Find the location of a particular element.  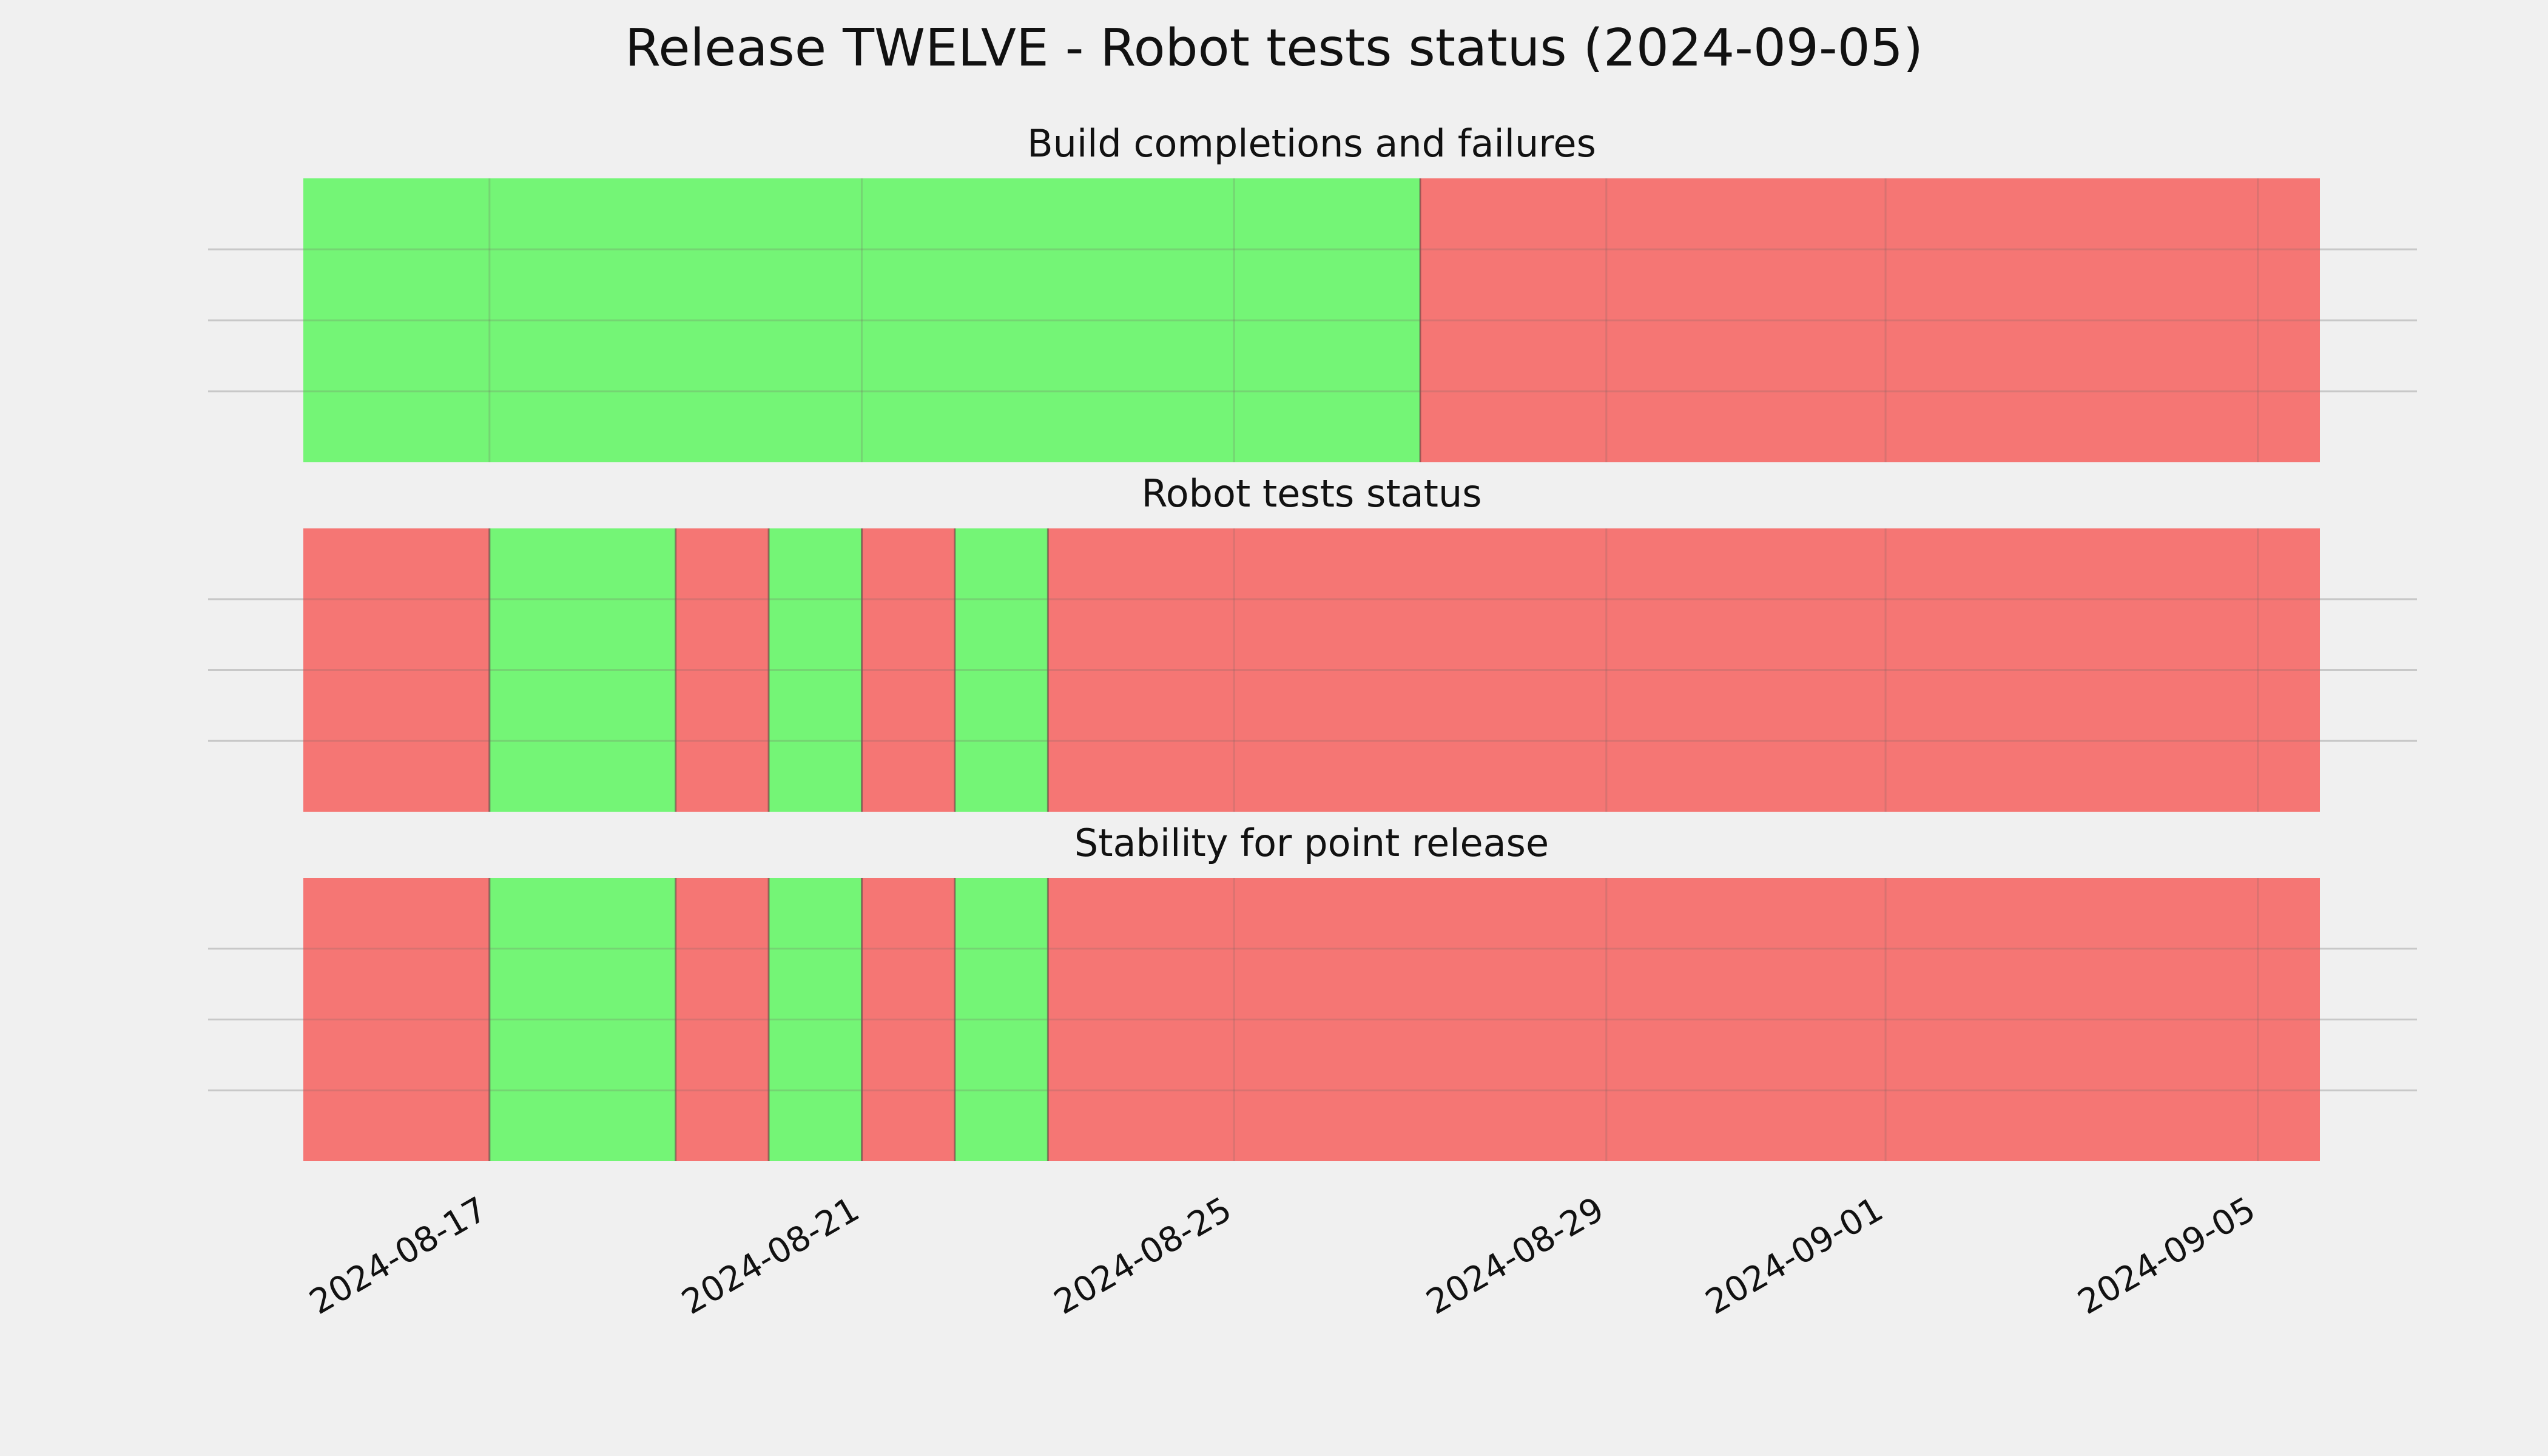

x-tick-label: 2024-08-17 is located at coordinates (398, 1256).